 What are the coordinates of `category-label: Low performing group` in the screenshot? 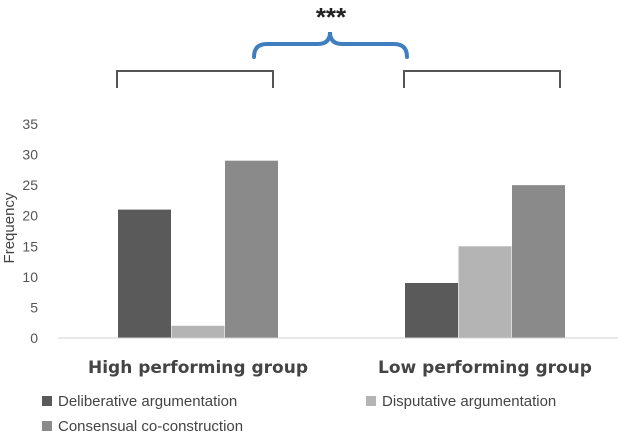 It's located at (485, 368).